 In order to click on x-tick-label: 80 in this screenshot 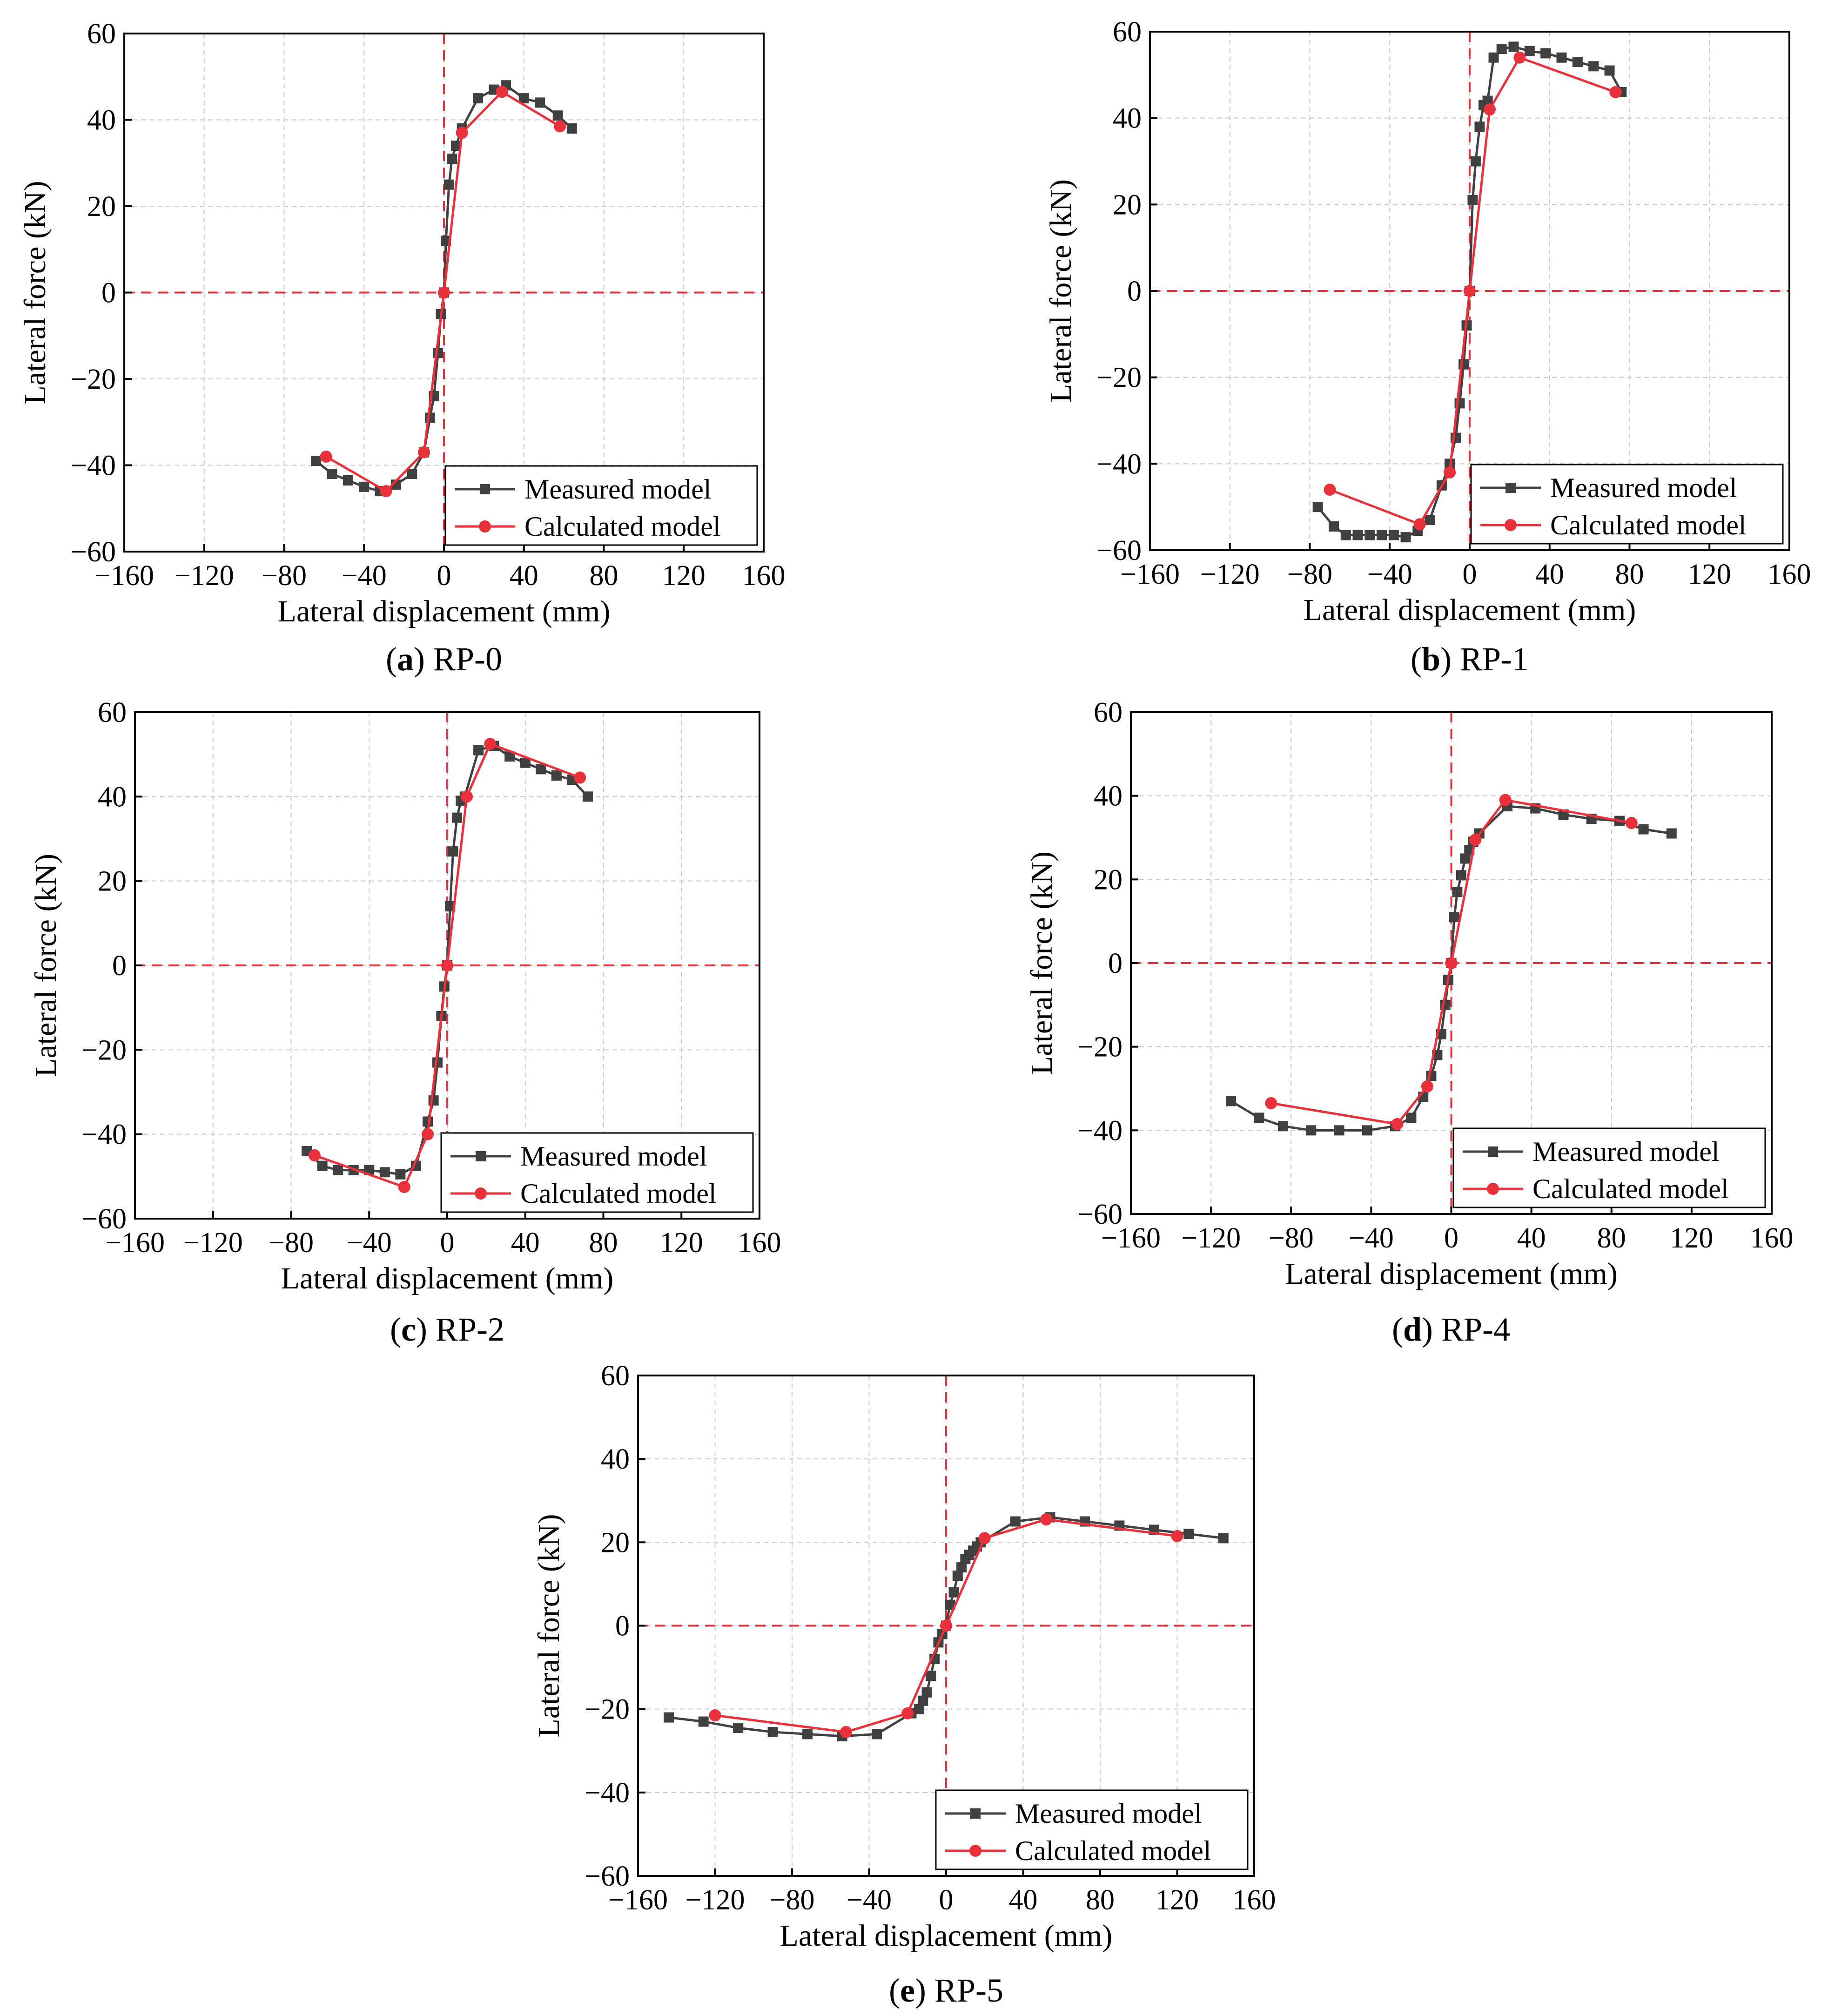, I will do `click(604, 576)`.